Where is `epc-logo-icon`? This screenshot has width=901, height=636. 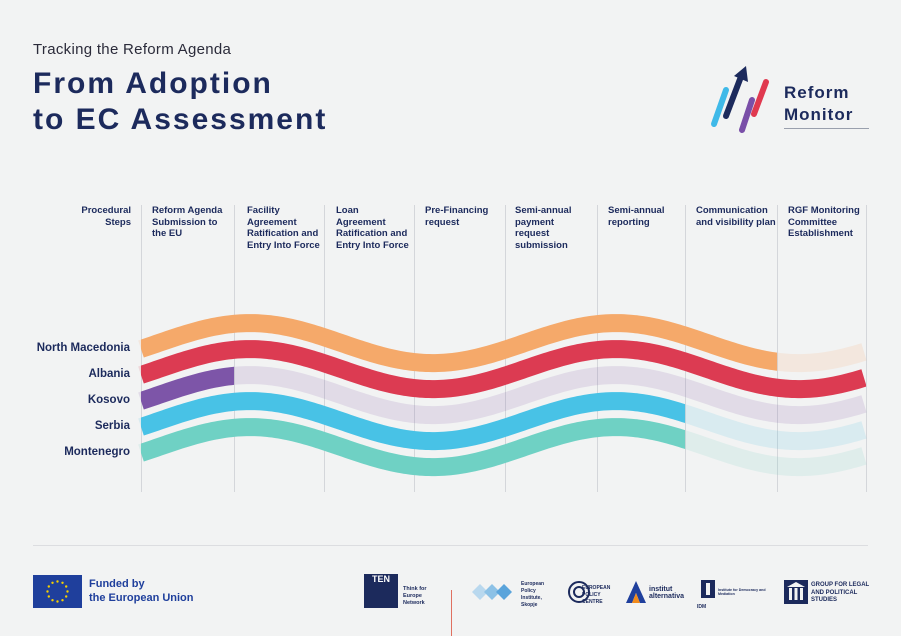
epc-logo-icon is located at coordinates (579, 592).